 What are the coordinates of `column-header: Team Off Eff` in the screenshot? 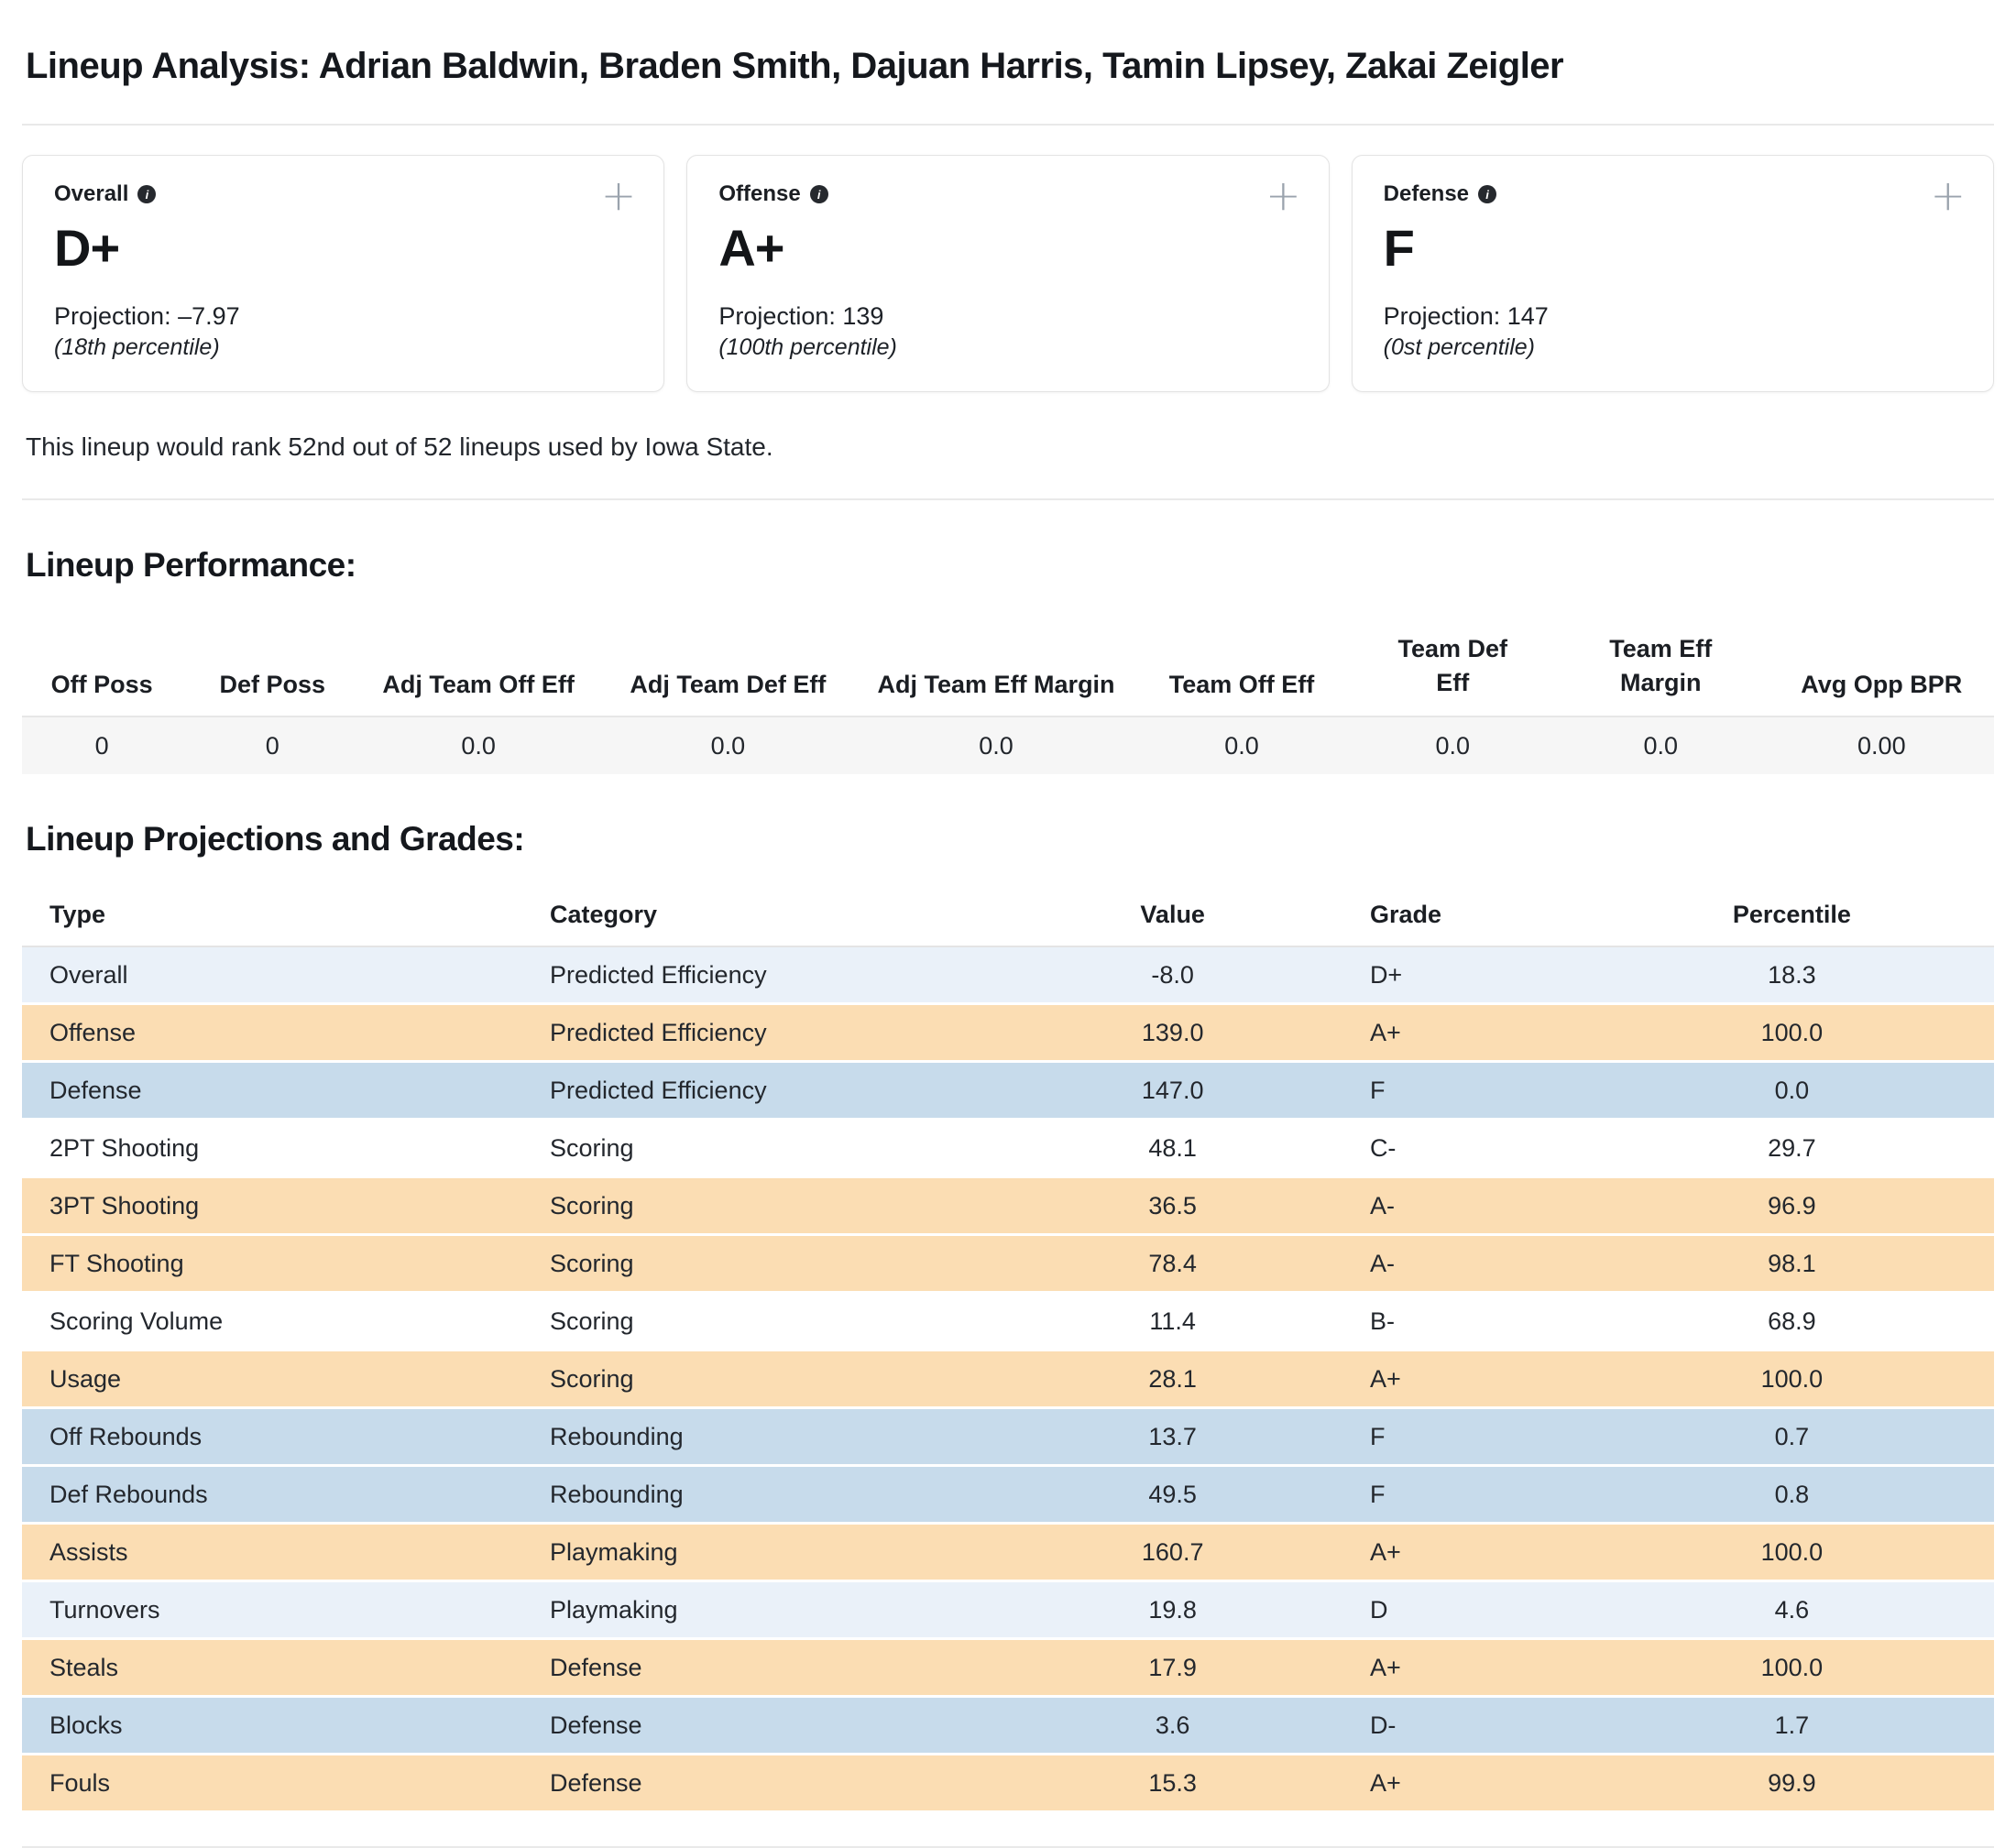 It's located at (1241, 685).